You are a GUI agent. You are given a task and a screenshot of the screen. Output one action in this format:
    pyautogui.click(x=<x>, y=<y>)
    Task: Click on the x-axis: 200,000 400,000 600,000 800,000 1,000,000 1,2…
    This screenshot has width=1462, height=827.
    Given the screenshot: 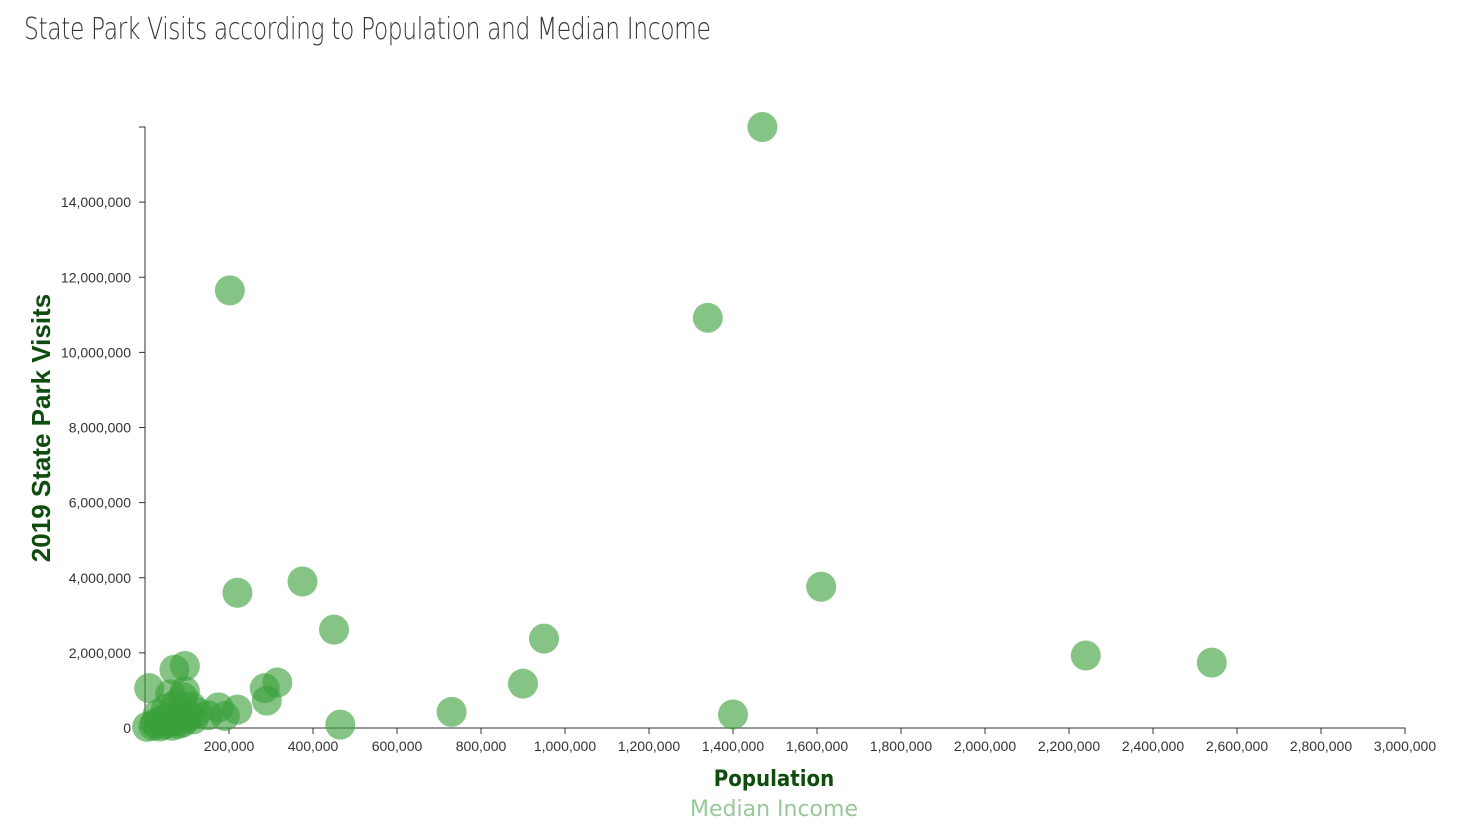 What is the action you would take?
    pyautogui.click(x=790, y=740)
    